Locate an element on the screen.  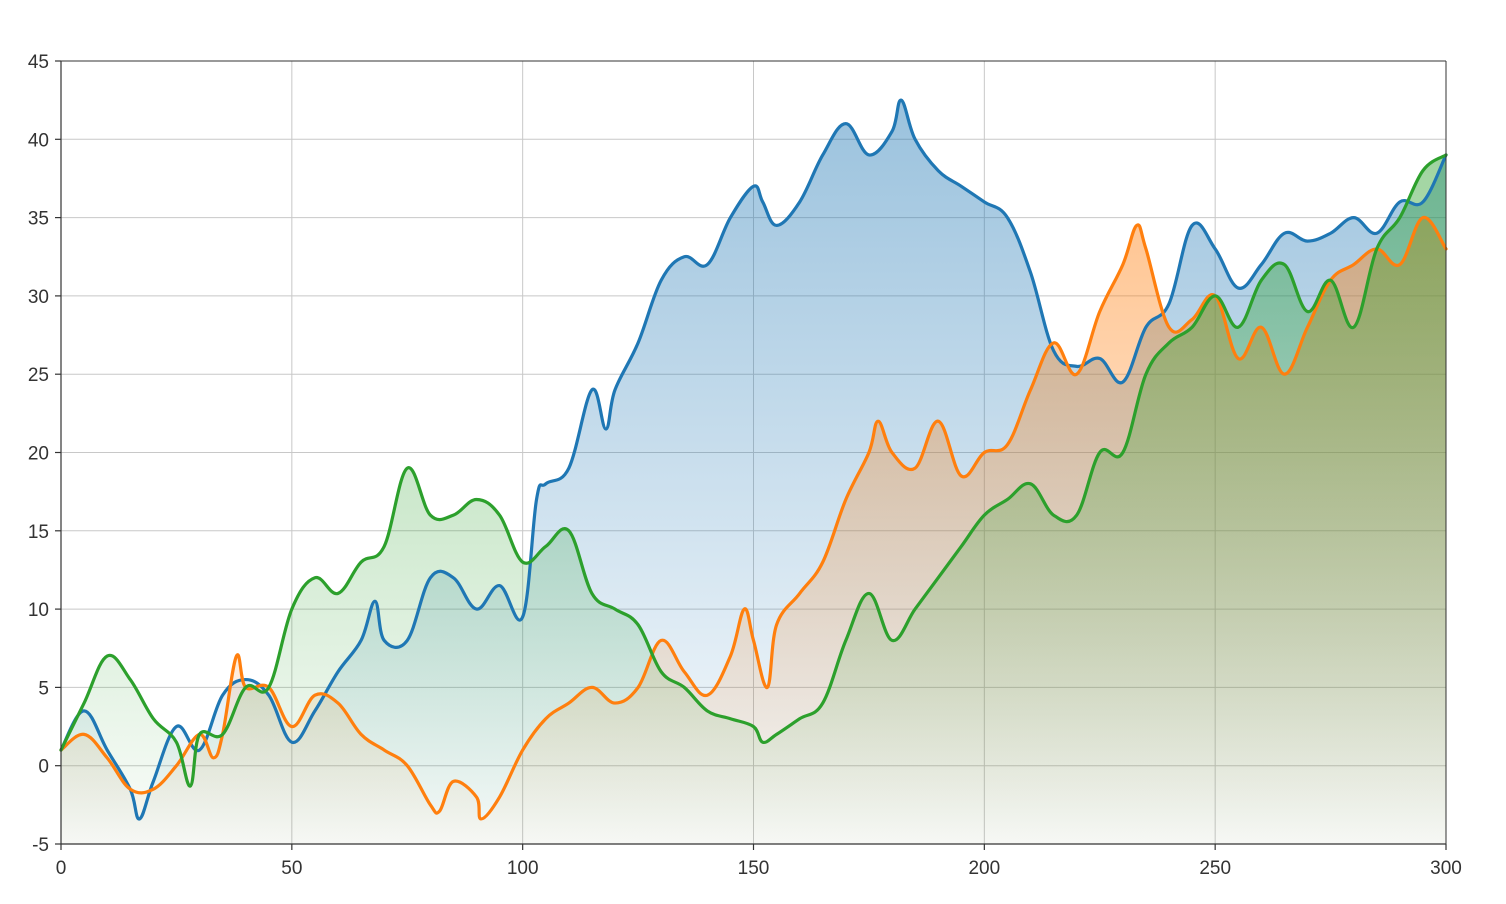
x-tick-label: 0 is located at coordinates (61, 868).